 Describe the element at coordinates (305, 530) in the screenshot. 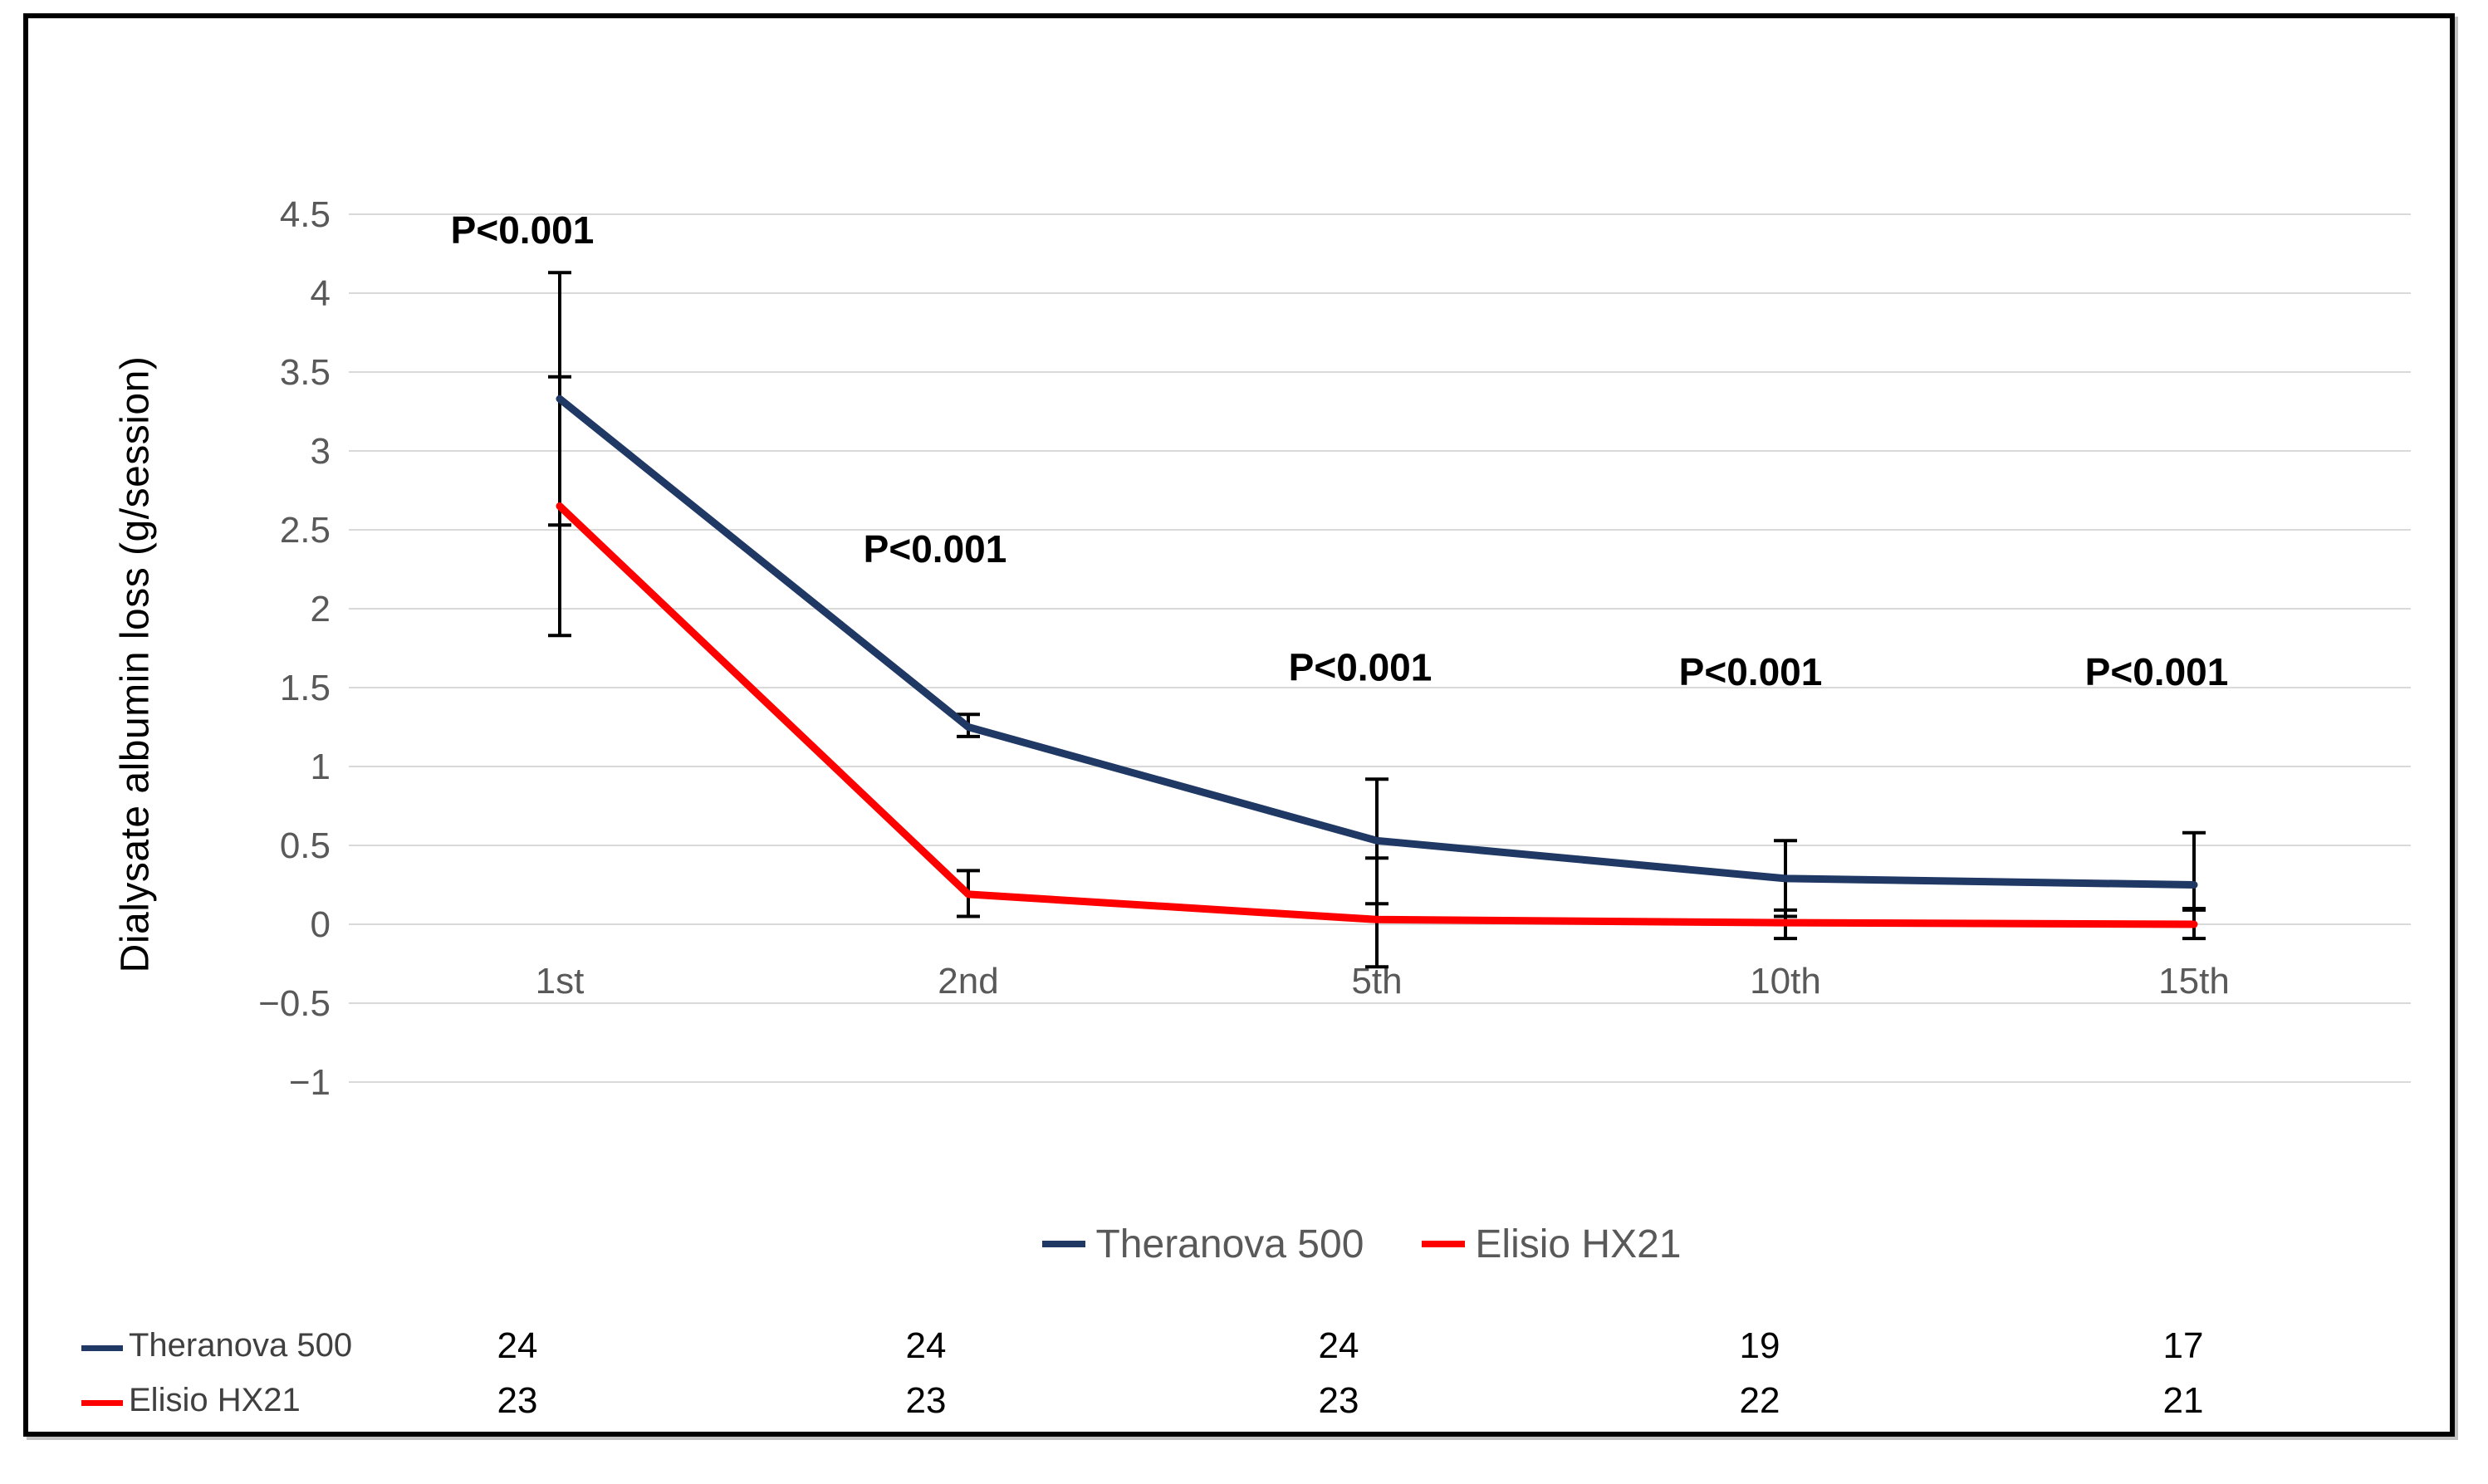

I see `y-tick-label: 2.5` at that location.